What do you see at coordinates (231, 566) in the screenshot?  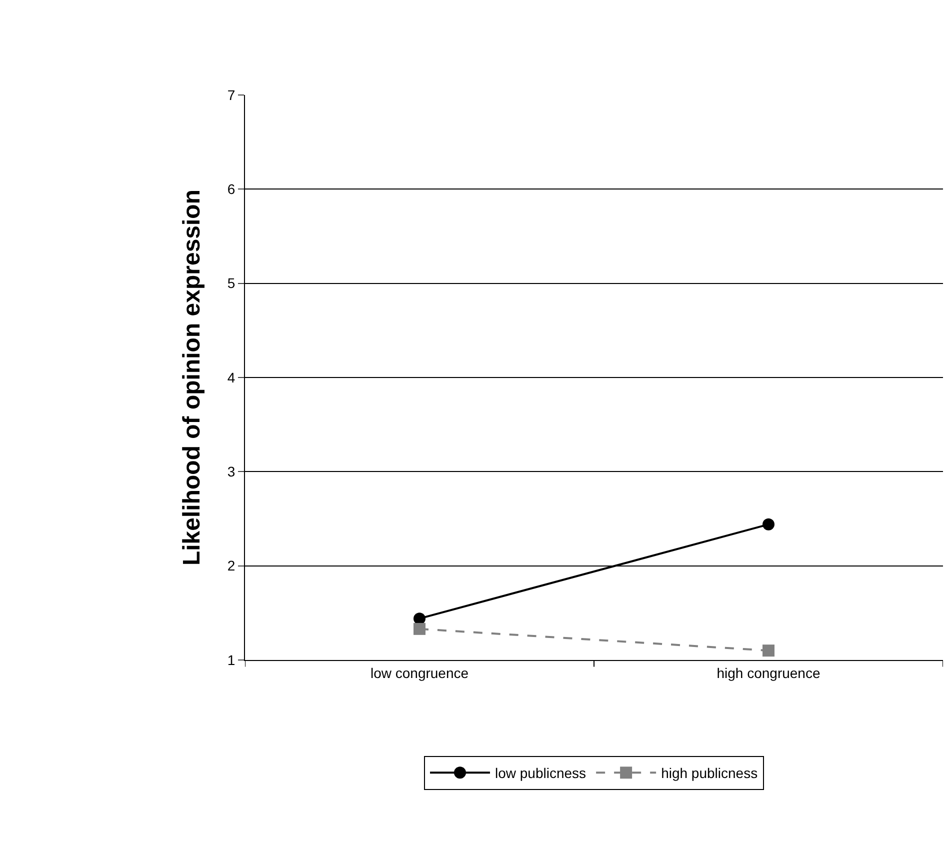 I see `y-tick-label: 2` at bounding box center [231, 566].